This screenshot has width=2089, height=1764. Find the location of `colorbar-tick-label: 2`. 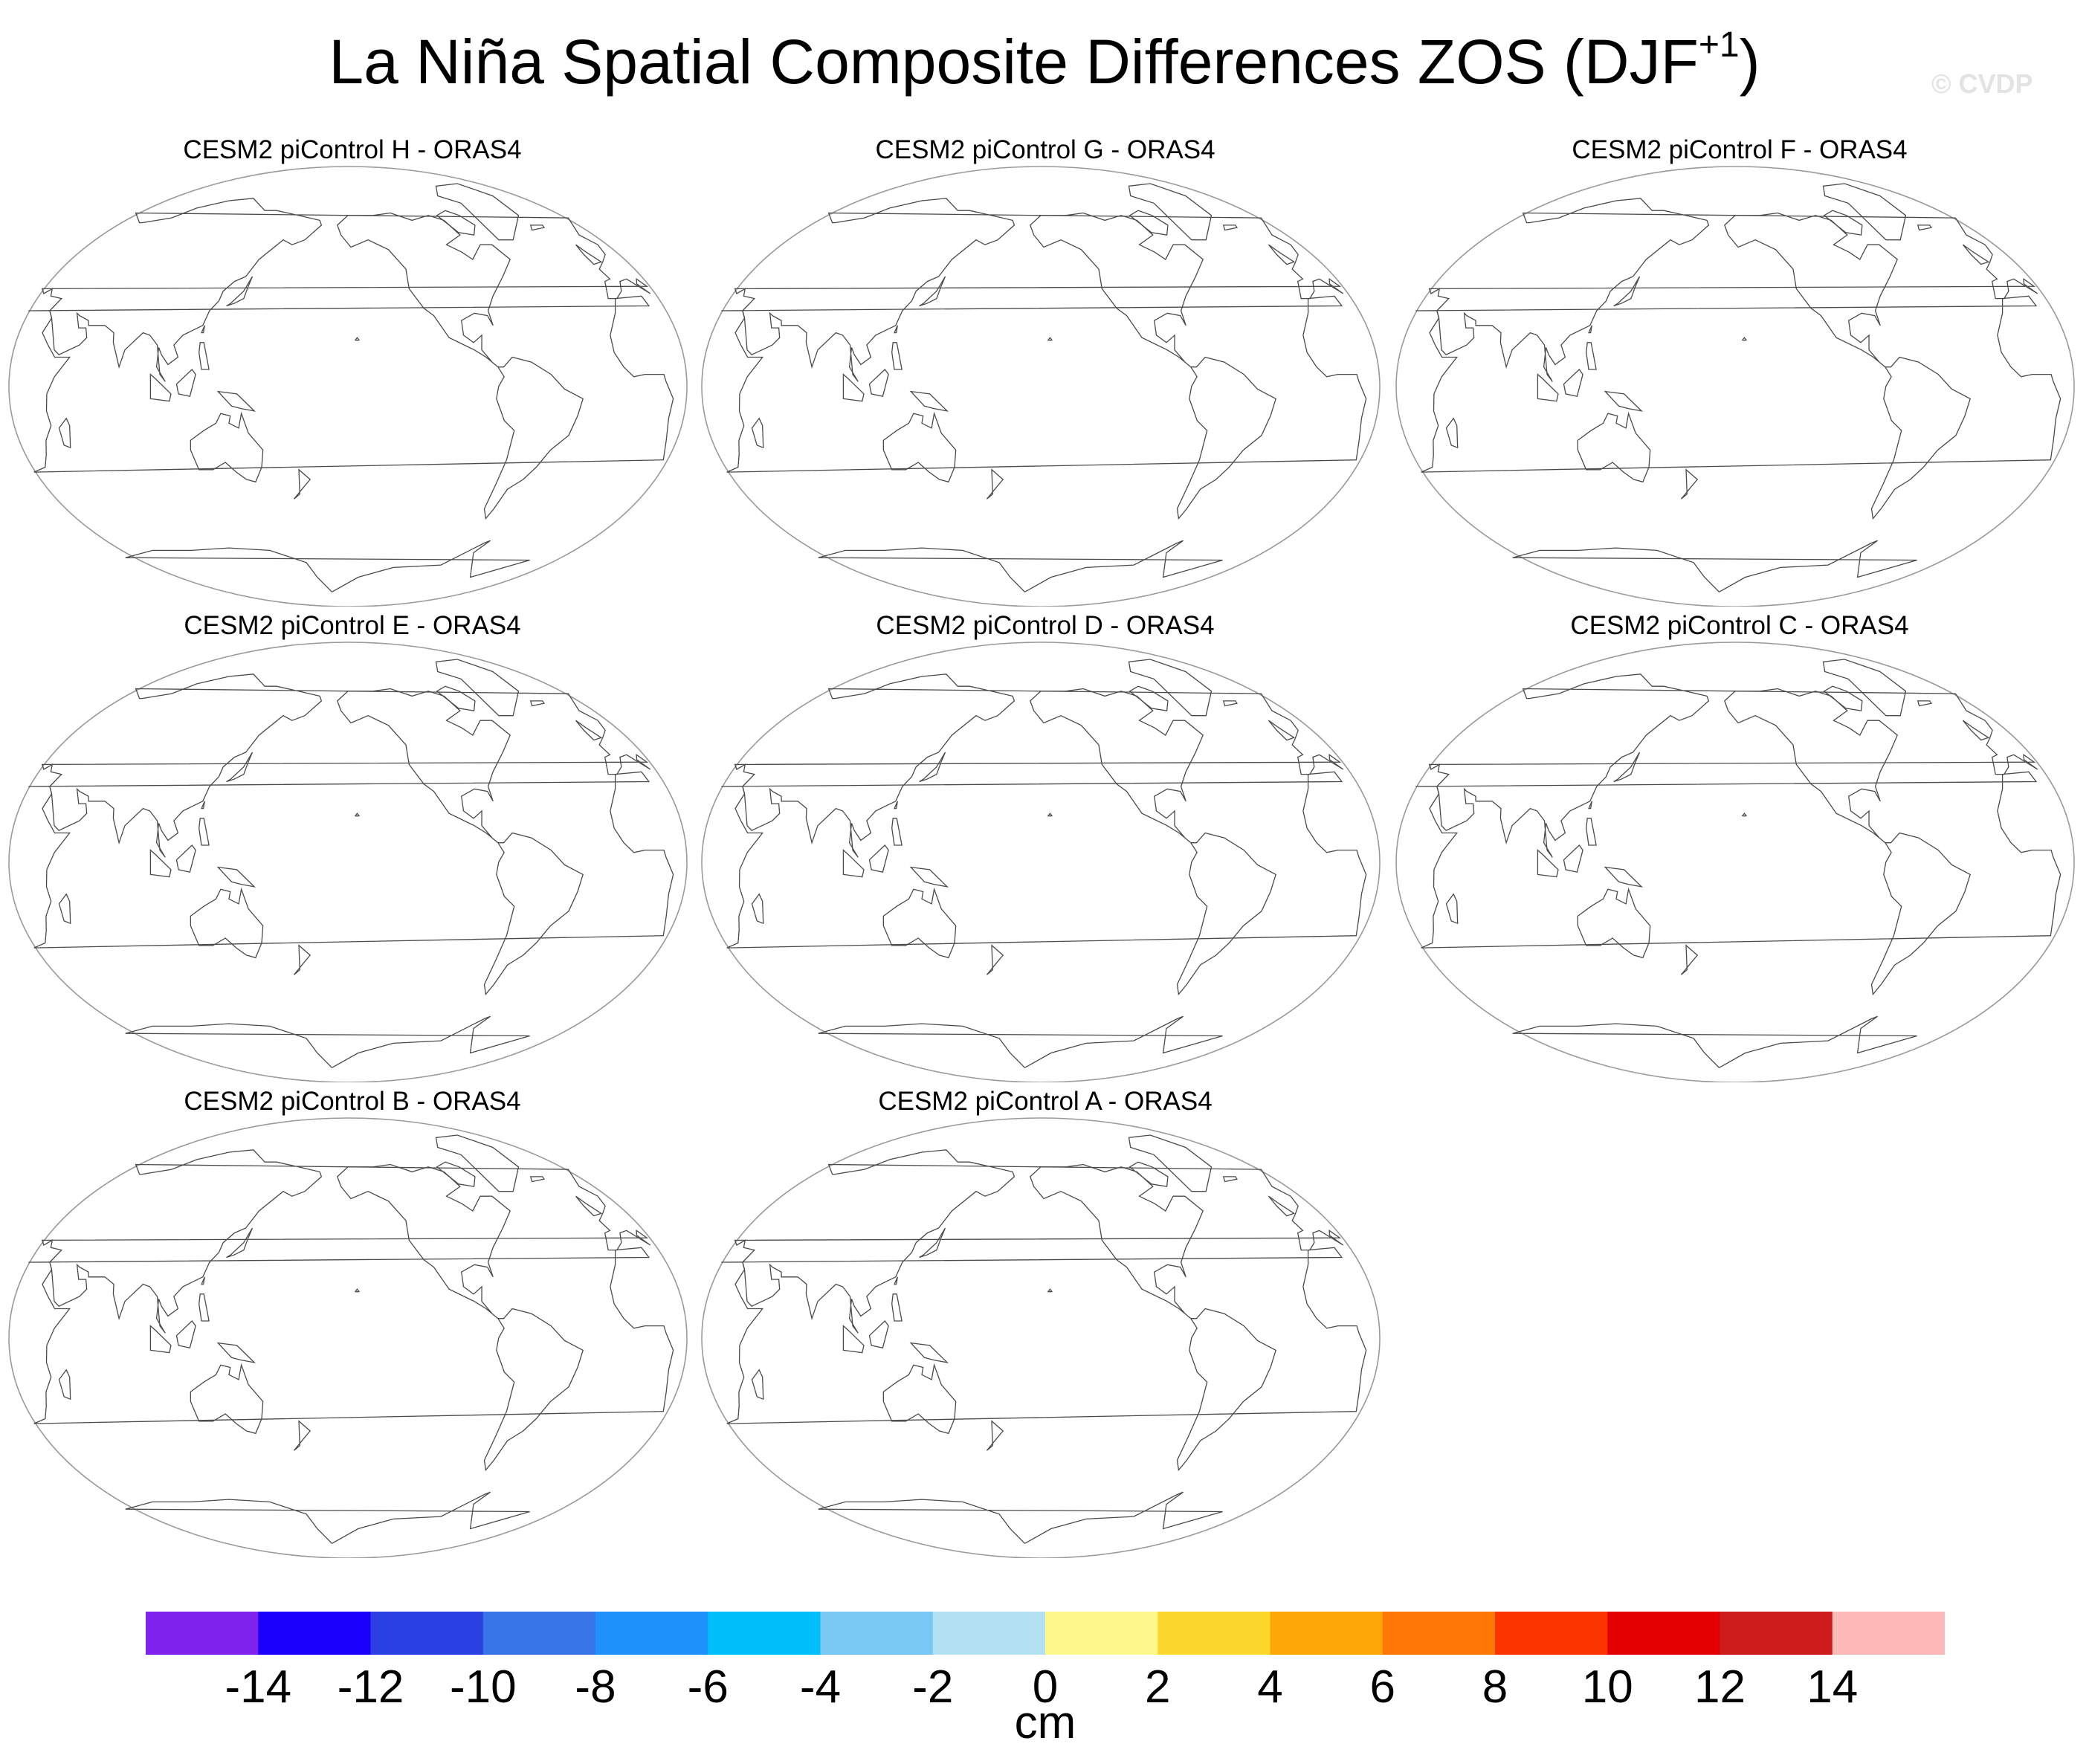

colorbar-tick-label: 2 is located at coordinates (1158, 1687).